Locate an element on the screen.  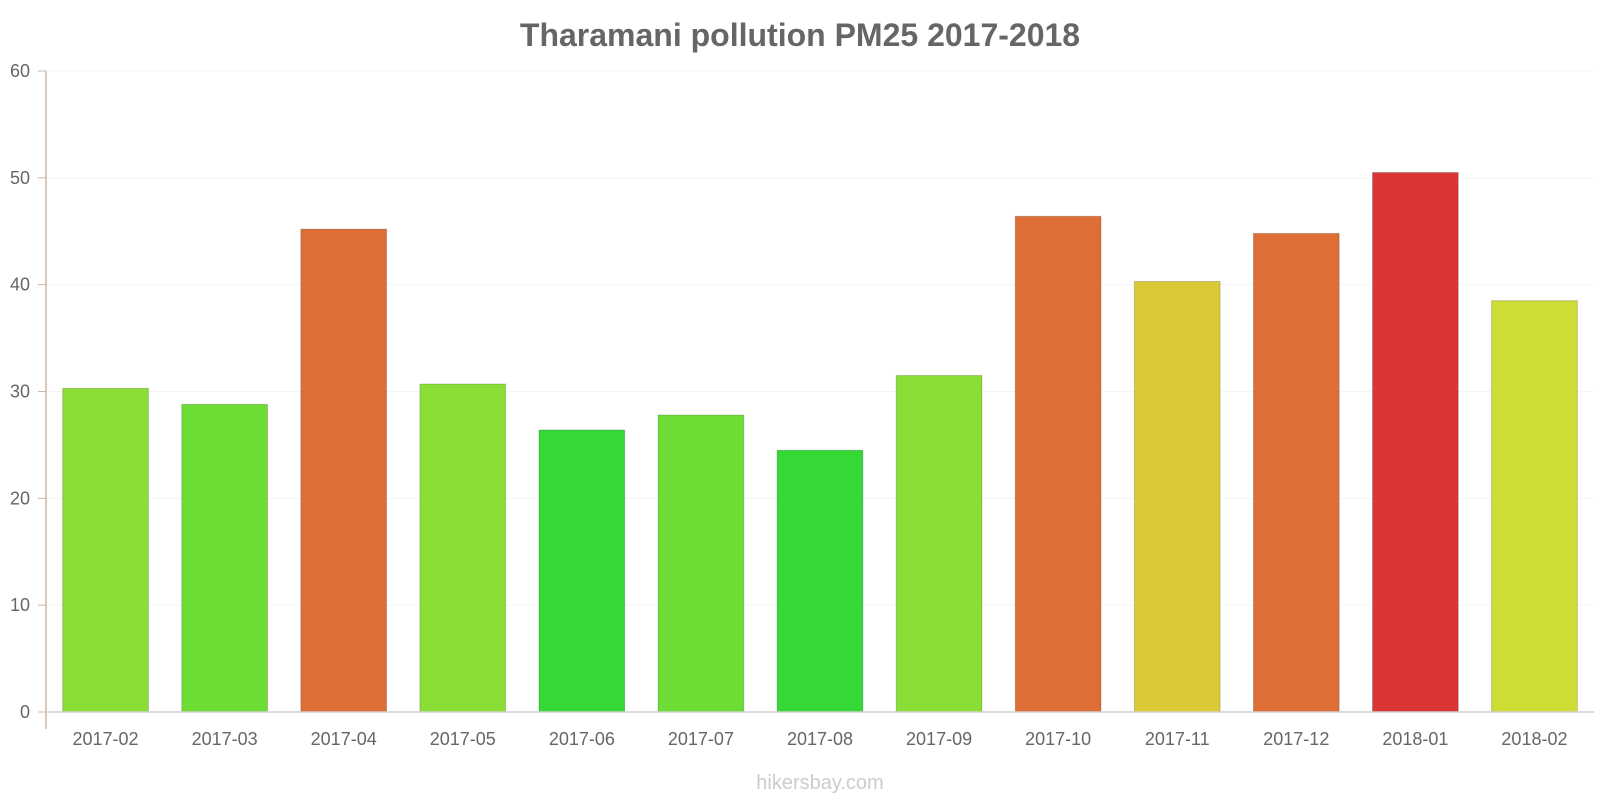
y-tick-label: 0 is located at coordinates (25, 712).